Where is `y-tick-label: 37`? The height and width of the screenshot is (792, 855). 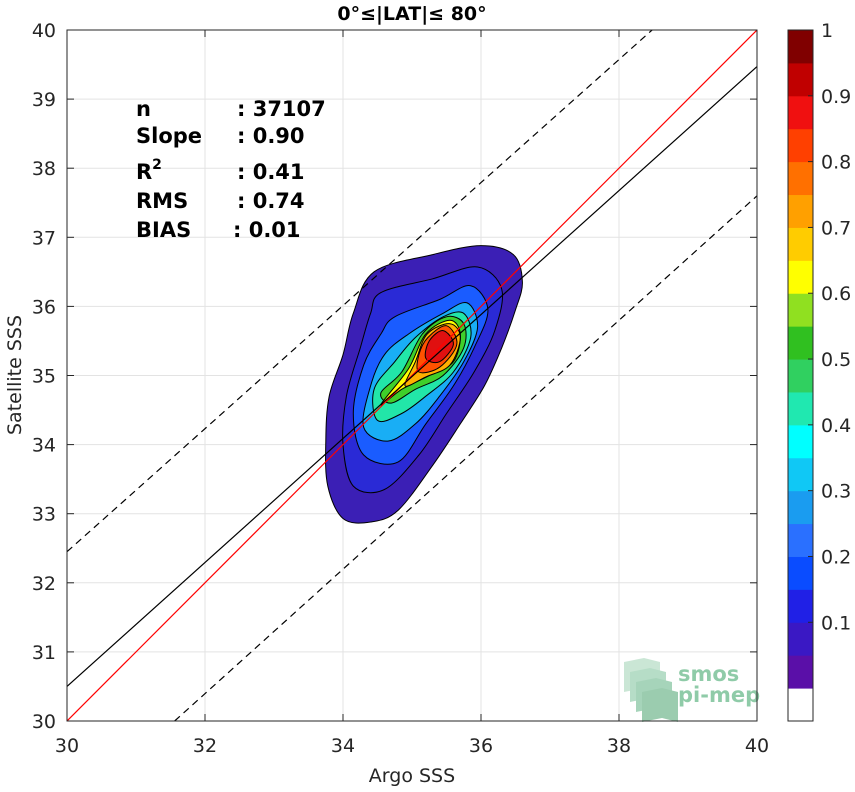 y-tick-label: 37 is located at coordinates (44, 238).